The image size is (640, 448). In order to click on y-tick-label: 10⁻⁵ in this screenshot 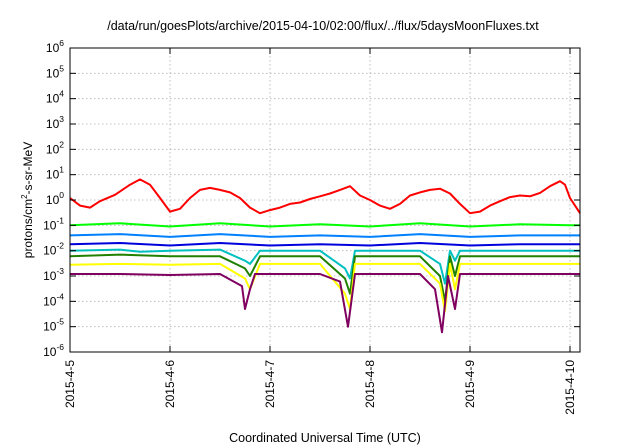, I will do `click(53, 325)`.